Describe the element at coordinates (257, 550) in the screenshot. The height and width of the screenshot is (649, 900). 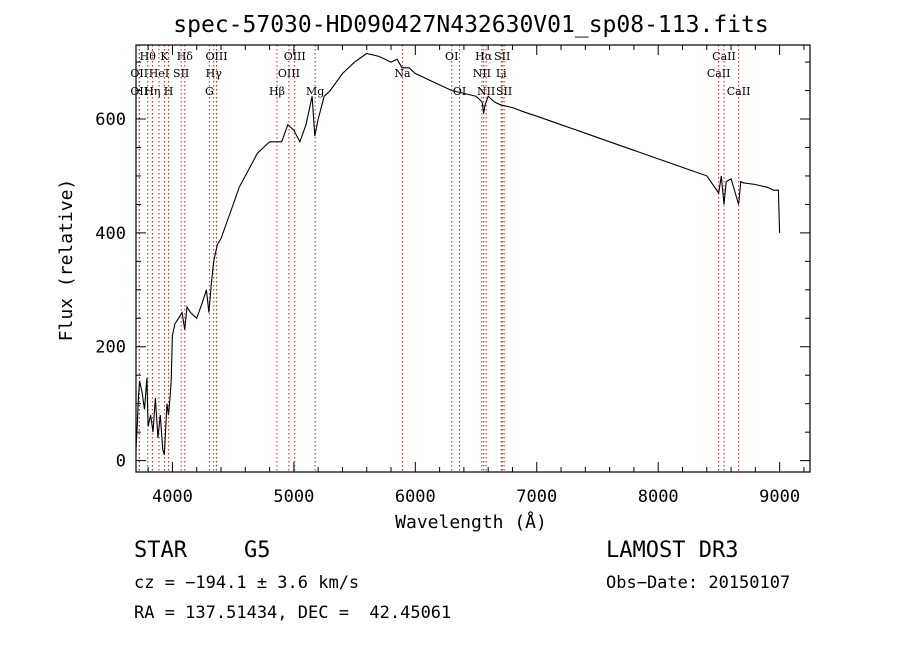
I see `spectral-subclass: G5` at that location.